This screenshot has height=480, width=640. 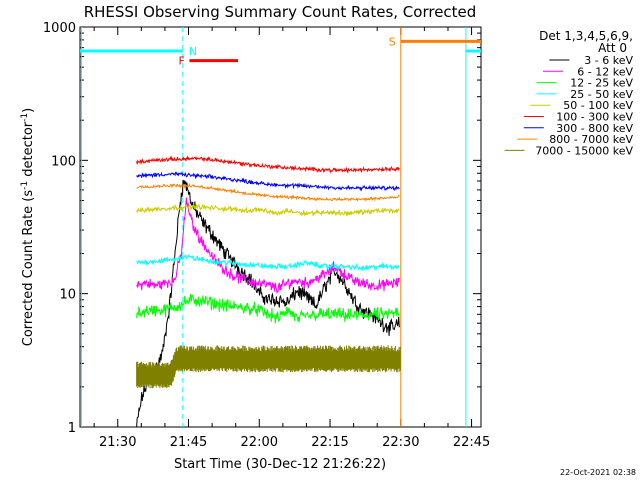 What do you see at coordinates (28, 110) in the screenshot?
I see `y-axis-label-suffix: )` at bounding box center [28, 110].